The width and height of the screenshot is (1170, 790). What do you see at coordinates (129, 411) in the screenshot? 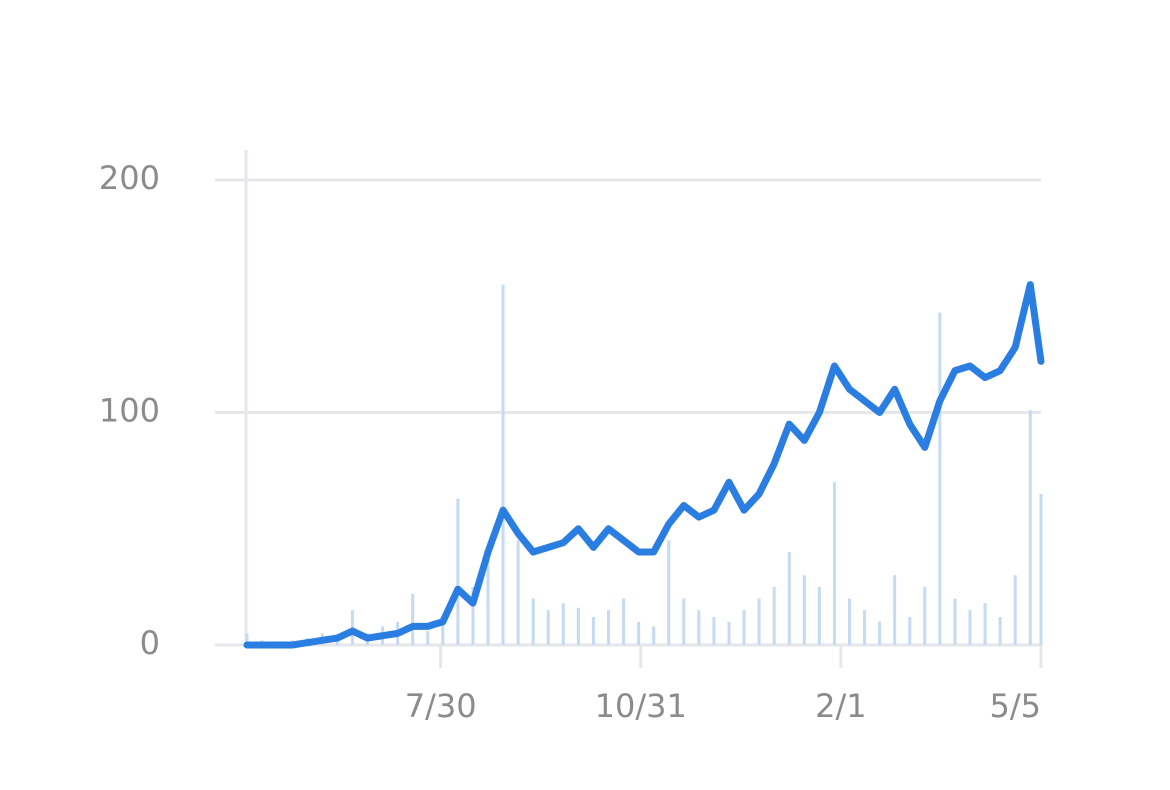
I see `y-tick-label: 100` at bounding box center [129, 411].